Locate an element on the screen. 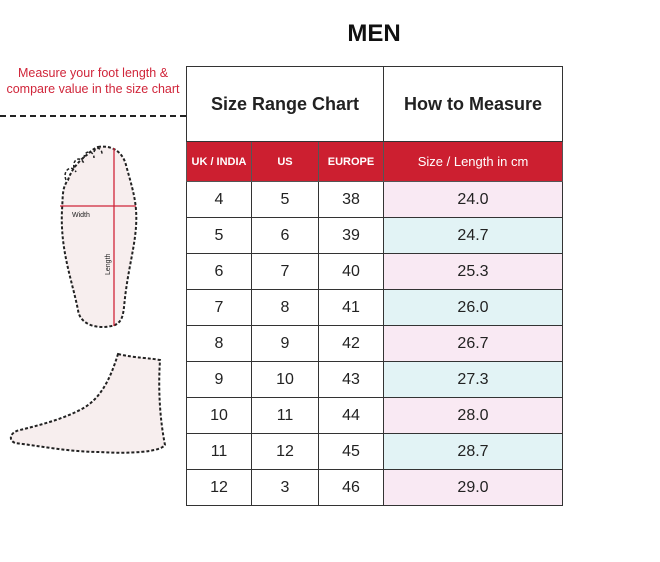 This screenshot has height=562, width=660. length-label: Length is located at coordinates (108, 264).